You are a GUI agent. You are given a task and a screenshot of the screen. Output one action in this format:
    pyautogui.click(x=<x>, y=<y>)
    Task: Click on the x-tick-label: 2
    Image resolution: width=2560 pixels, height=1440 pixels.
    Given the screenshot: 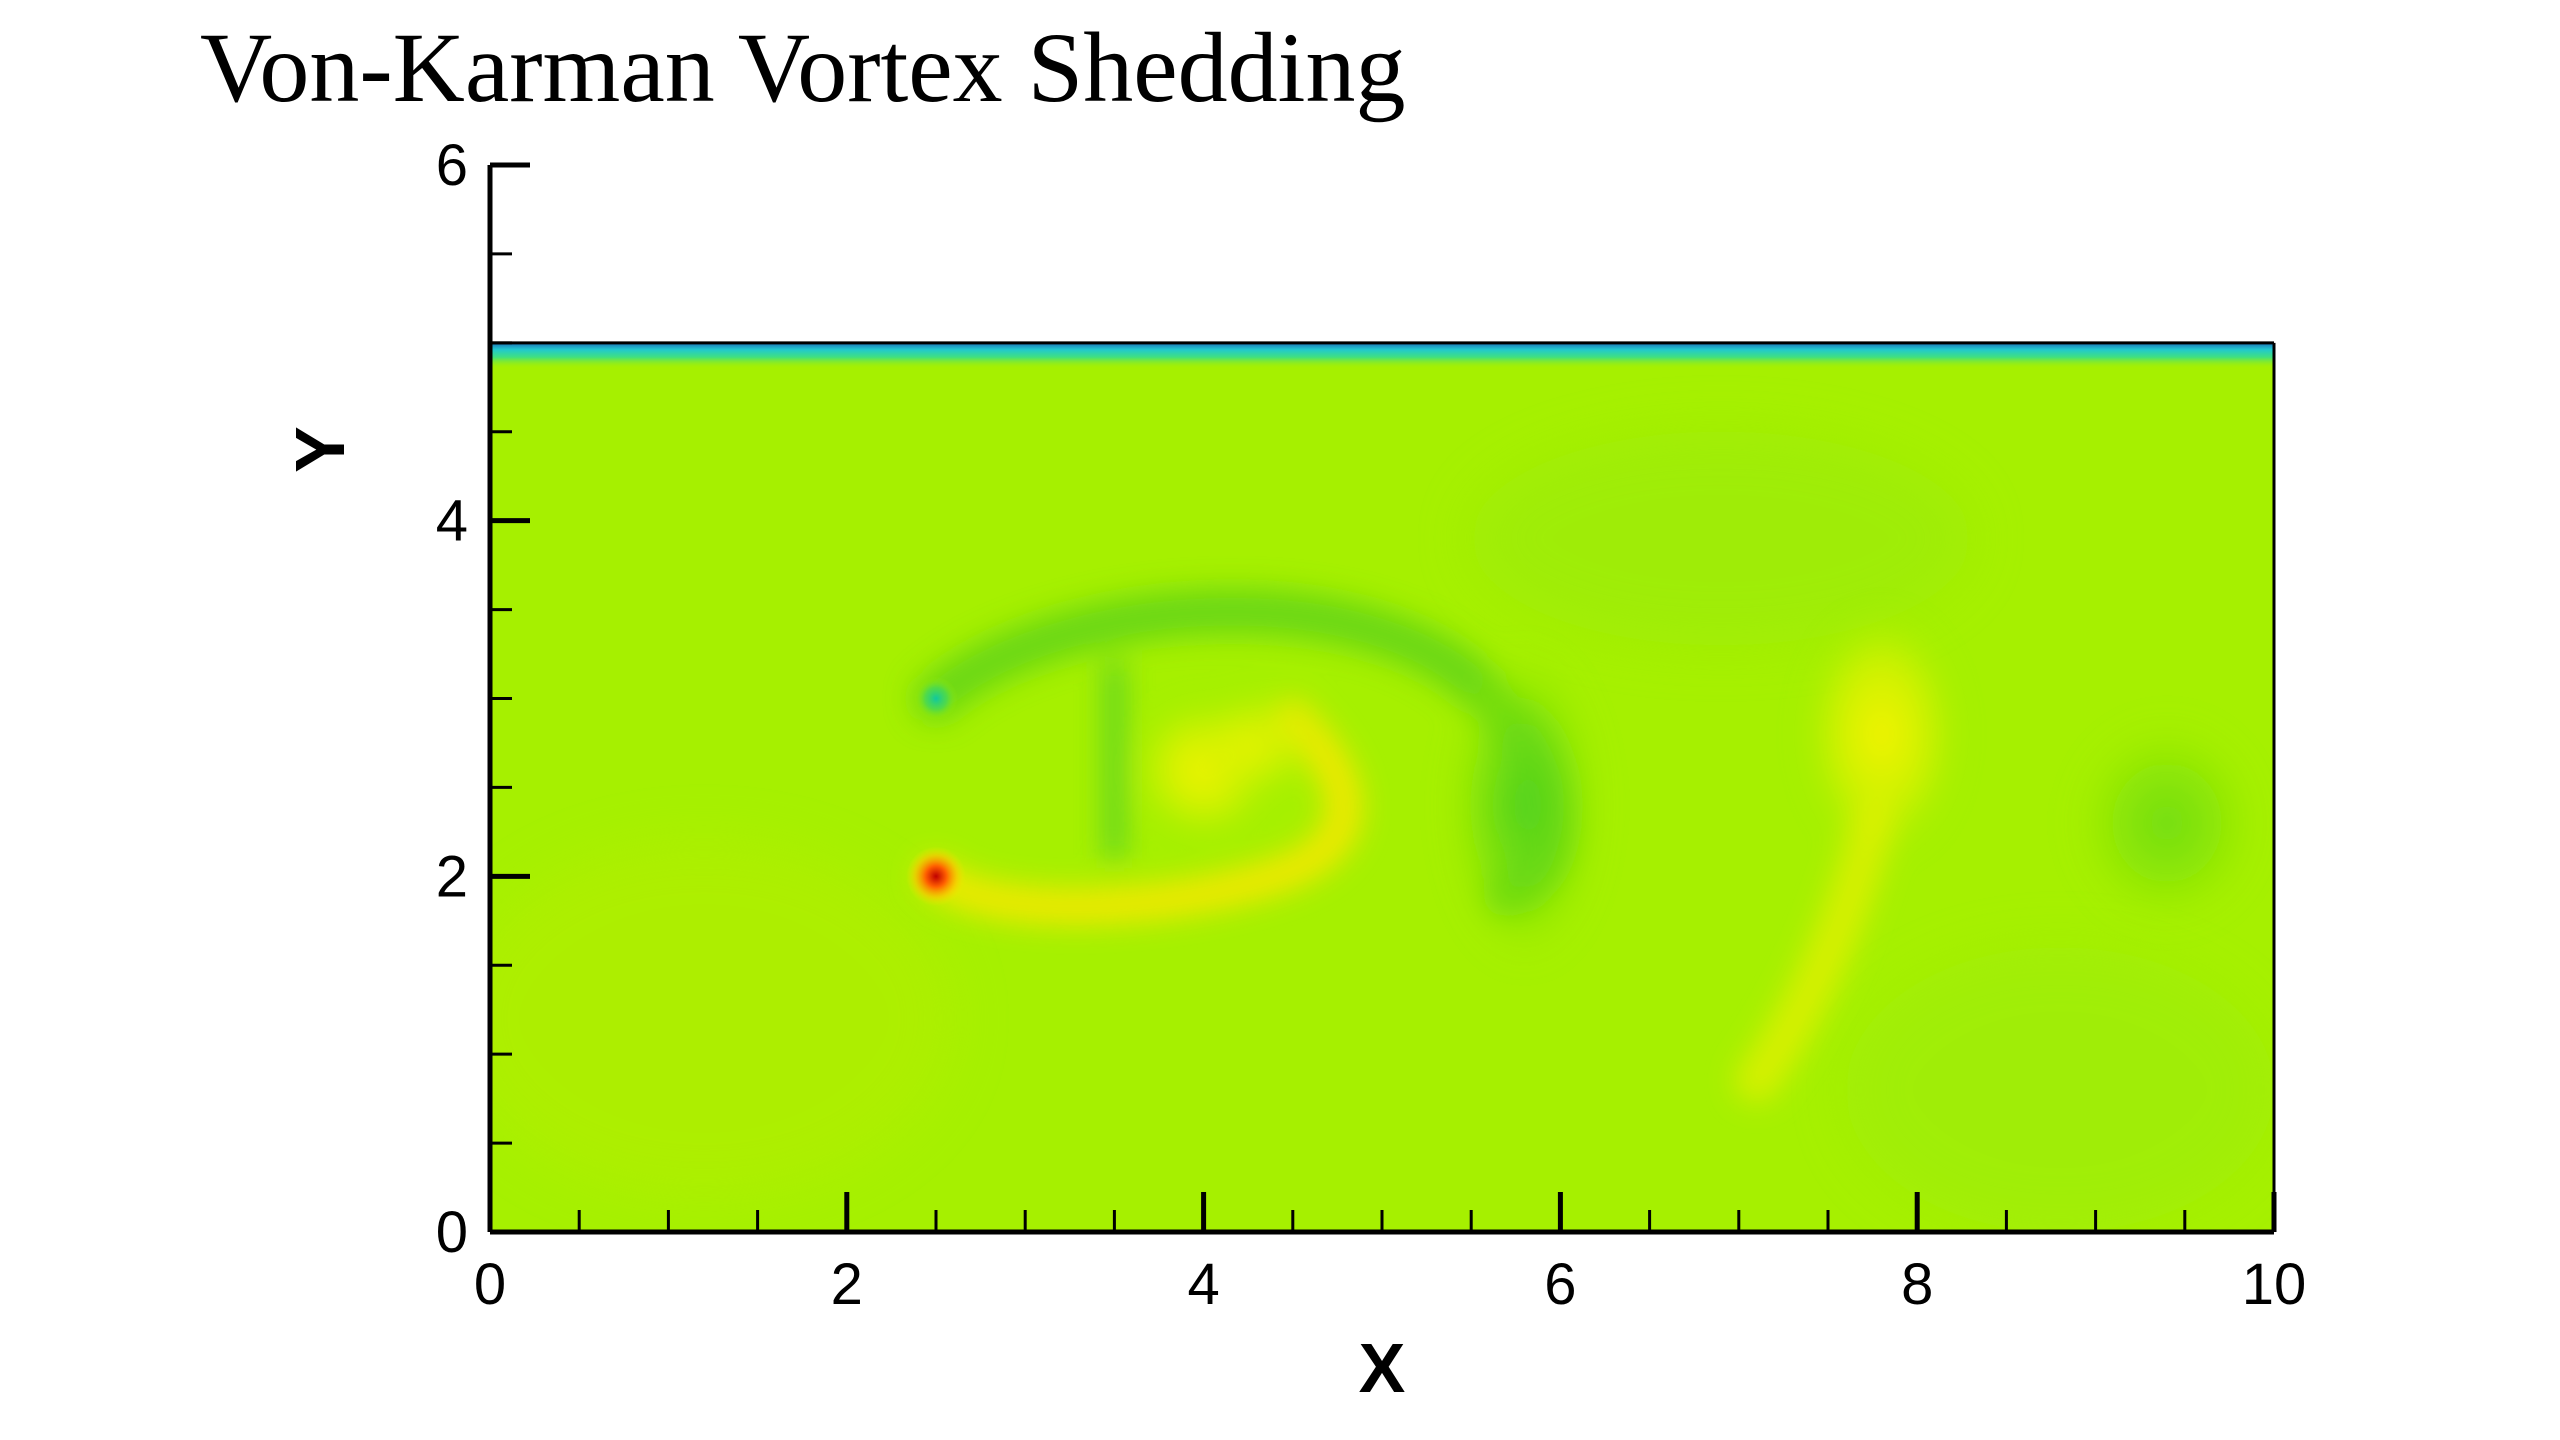 What is the action you would take?
    pyautogui.click(x=847, y=1284)
    